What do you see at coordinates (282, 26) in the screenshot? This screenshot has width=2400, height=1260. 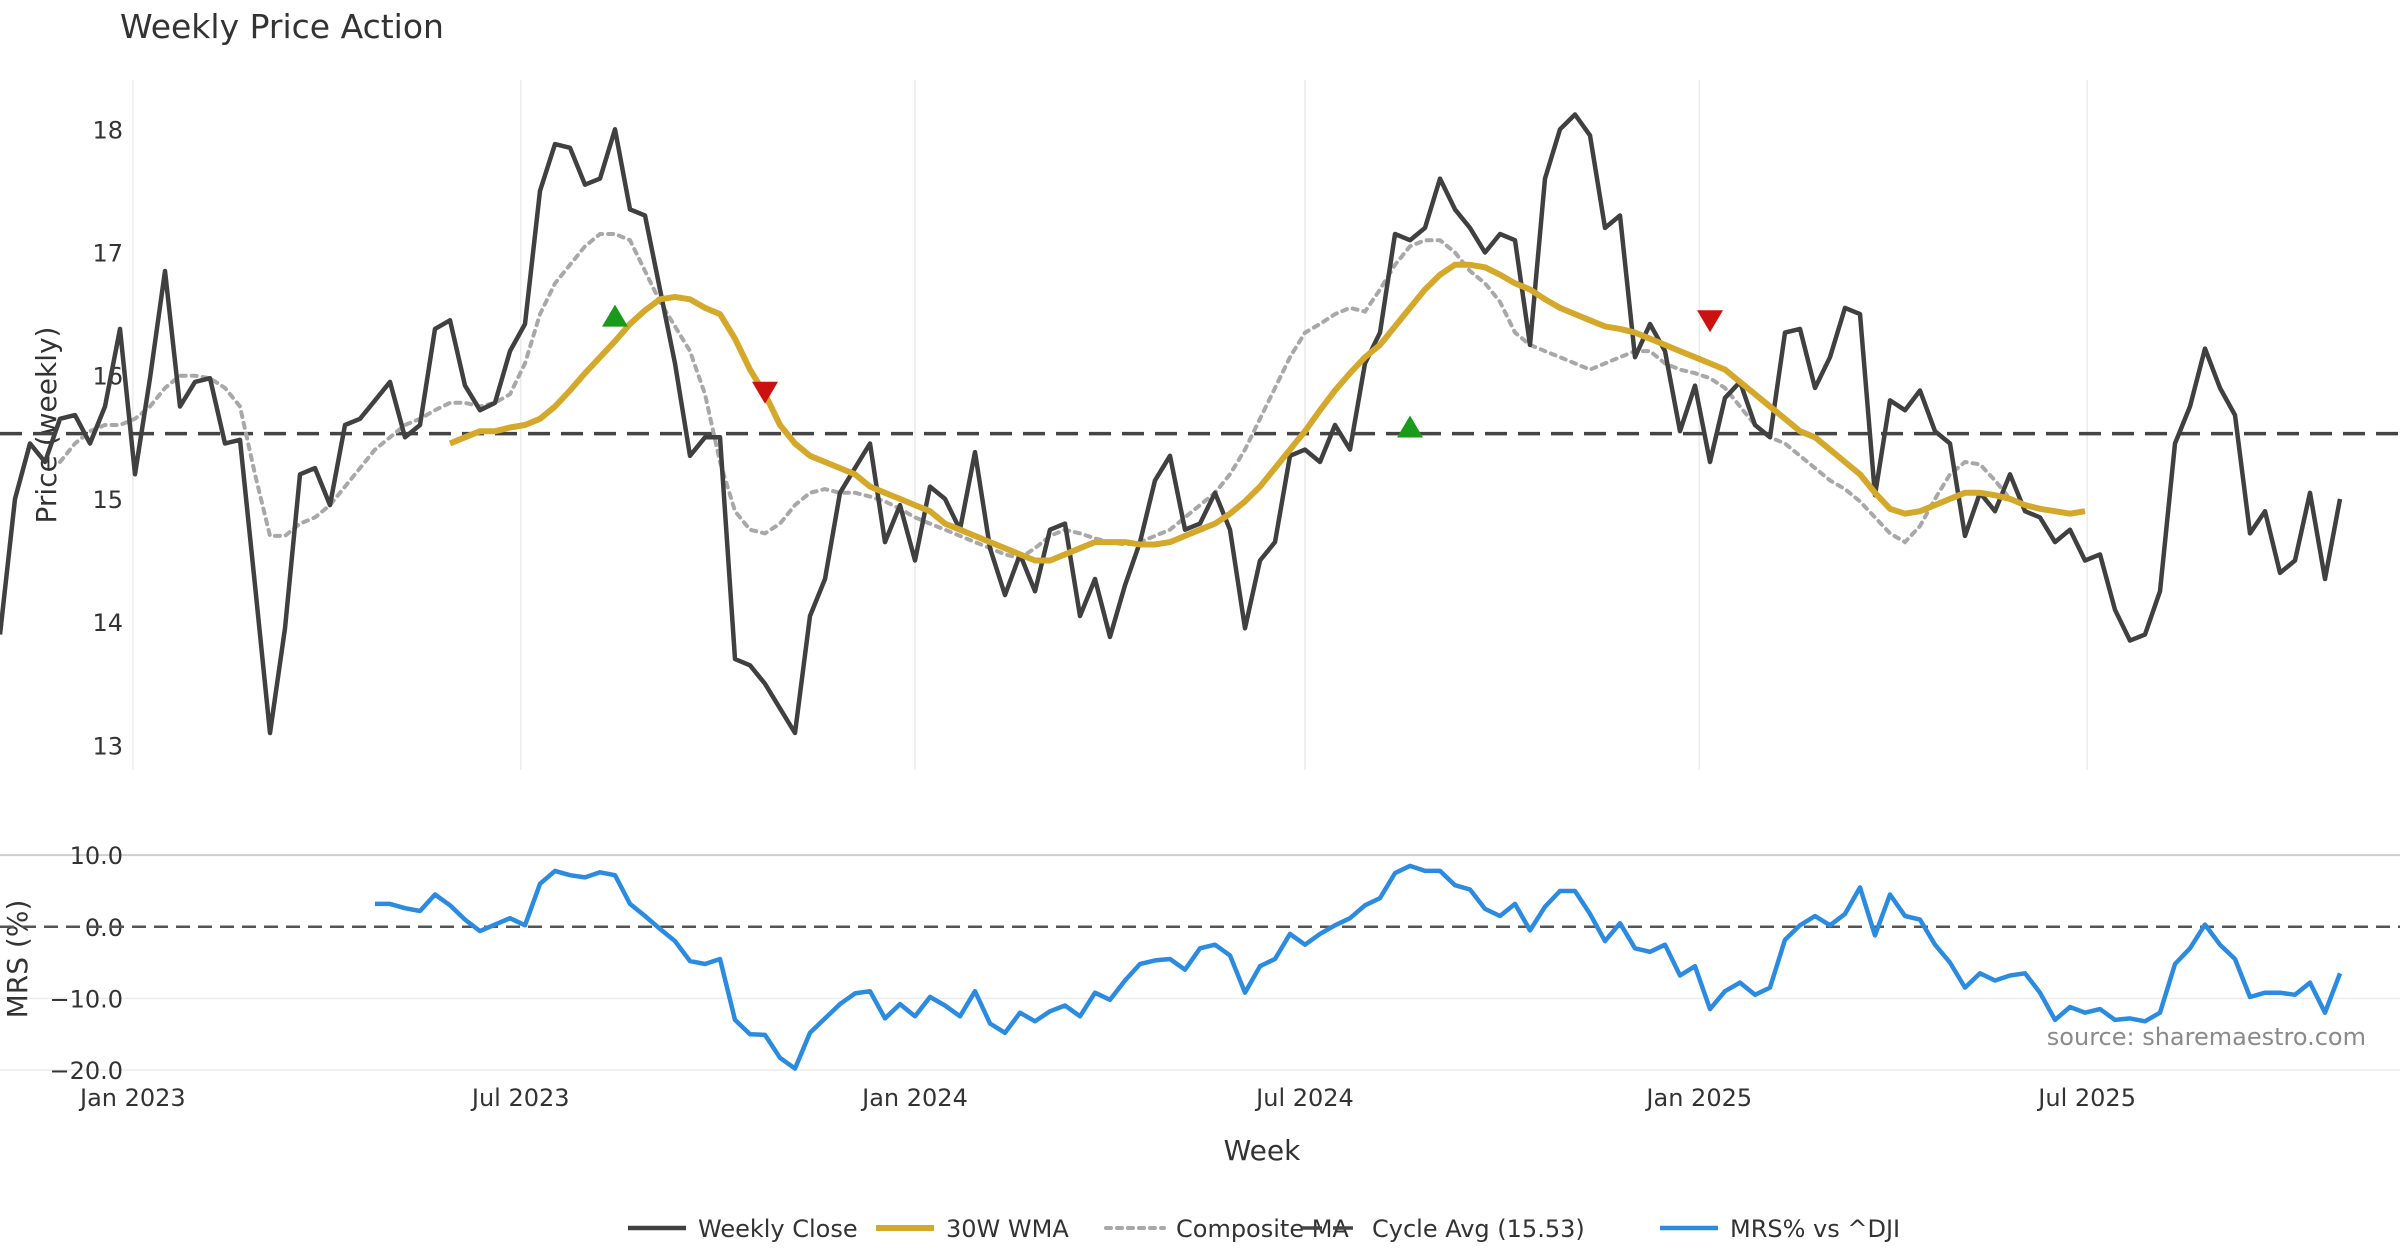 I see `chart-title: Weekly Price Action` at bounding box center [282, 26].